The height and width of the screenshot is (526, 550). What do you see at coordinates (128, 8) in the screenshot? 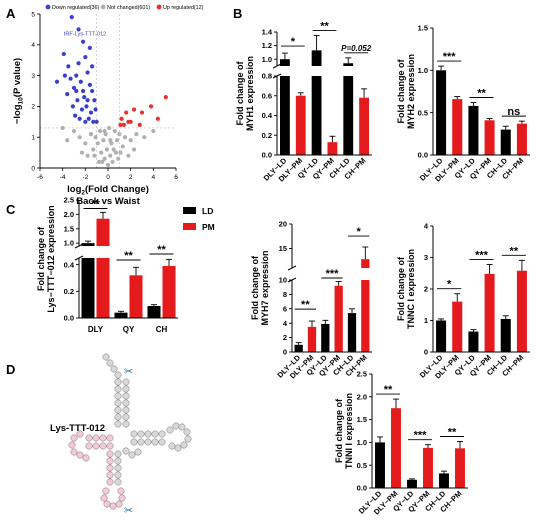
I see `legend-label: Not changed(601)` at bounding box center [128, 8].